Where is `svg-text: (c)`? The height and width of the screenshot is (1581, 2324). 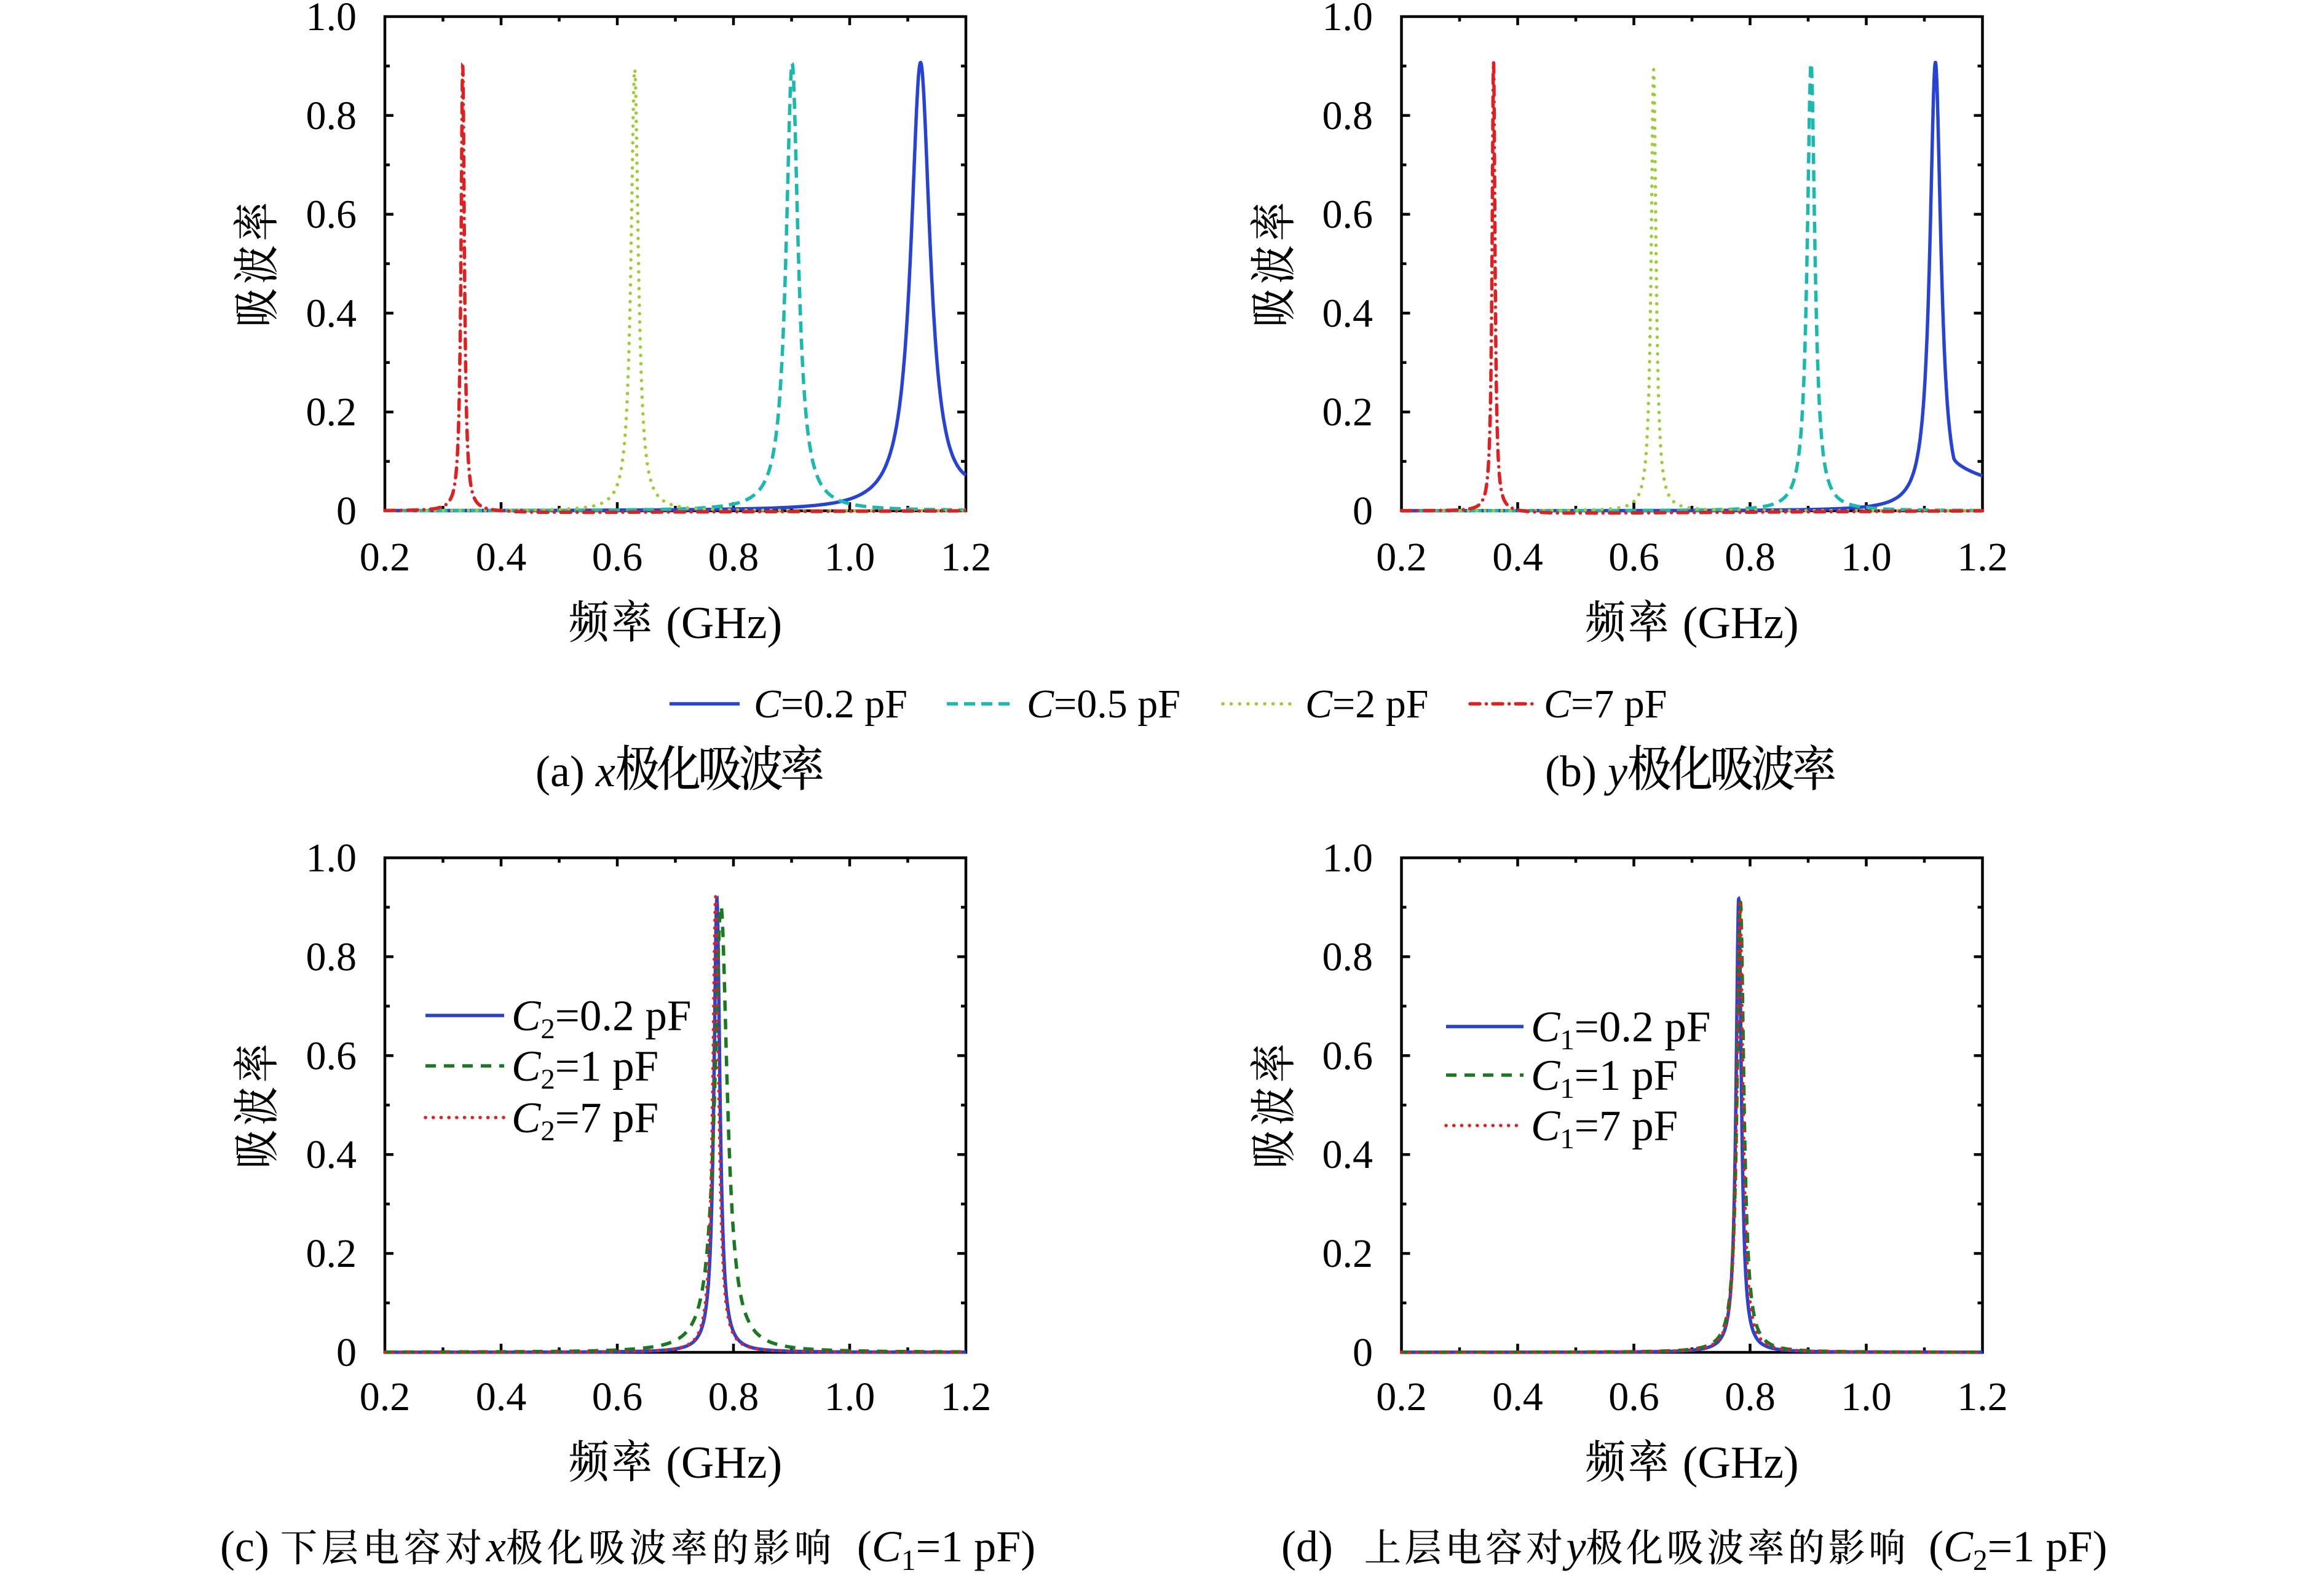
svg-text: (c) is located at coordinates (250, 1546).